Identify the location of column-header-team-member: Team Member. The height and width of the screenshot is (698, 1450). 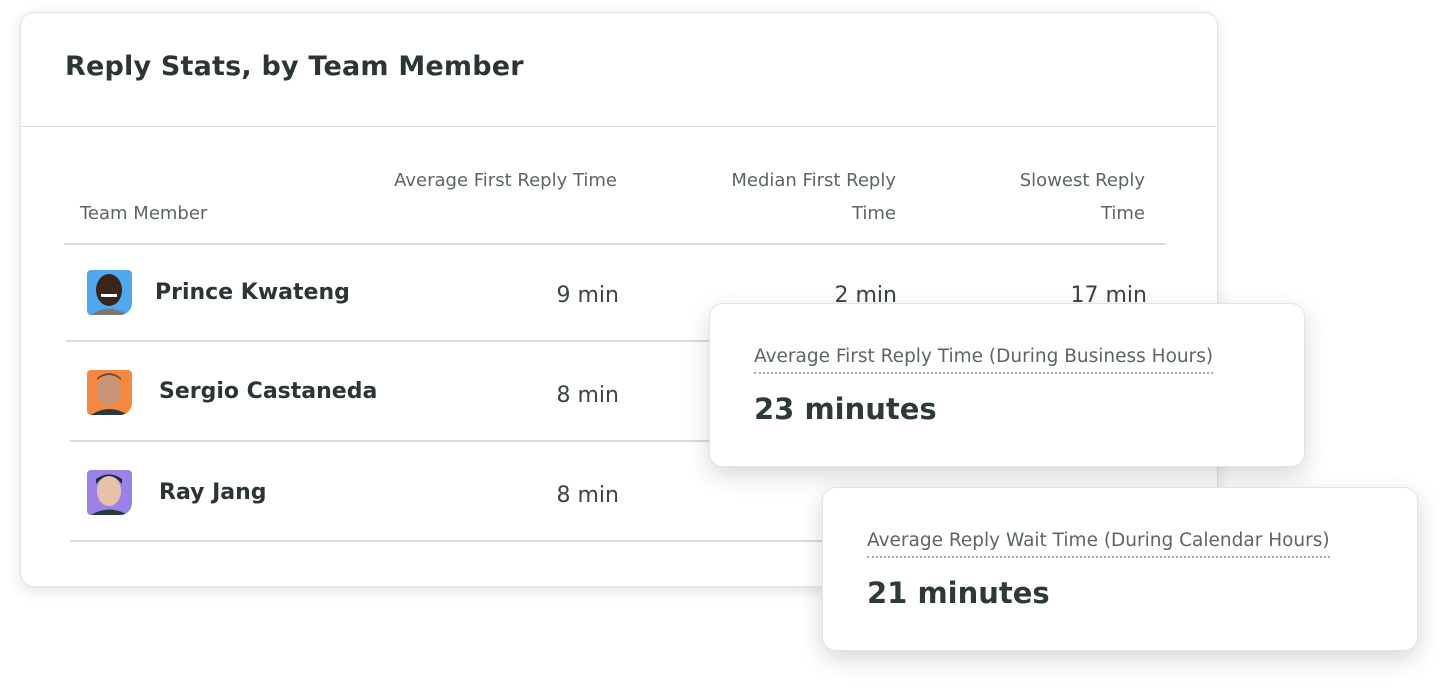
(144, 213).